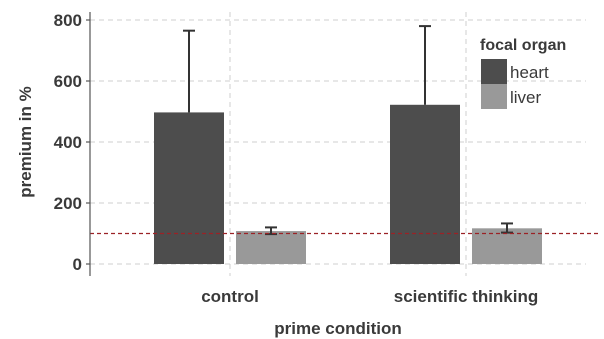 The height and width of the screenshot is (339, 604). What do you see at coordinates (369, 296) in the screenshot?
I see `x-ticks: control scientific thinking` at bounding box center [369, 296].